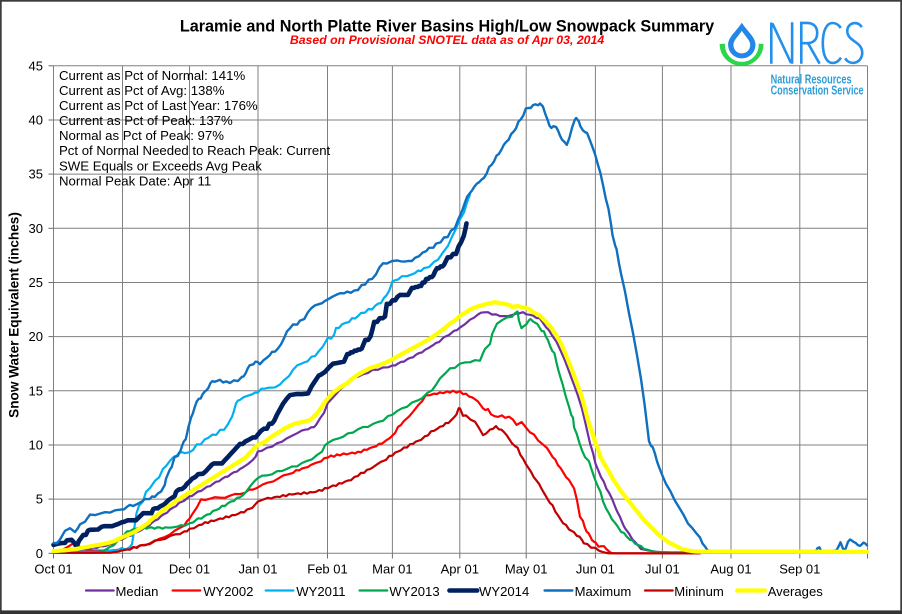 Image resolution: width=902 pixels, height=614 pixels. I want to click on svg-text: 20, so click(36, 336).